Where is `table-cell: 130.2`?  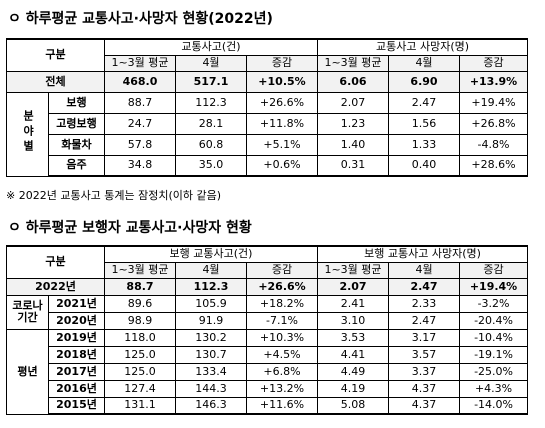
table-cell: 130.2 is located at coordinates (211, 337).